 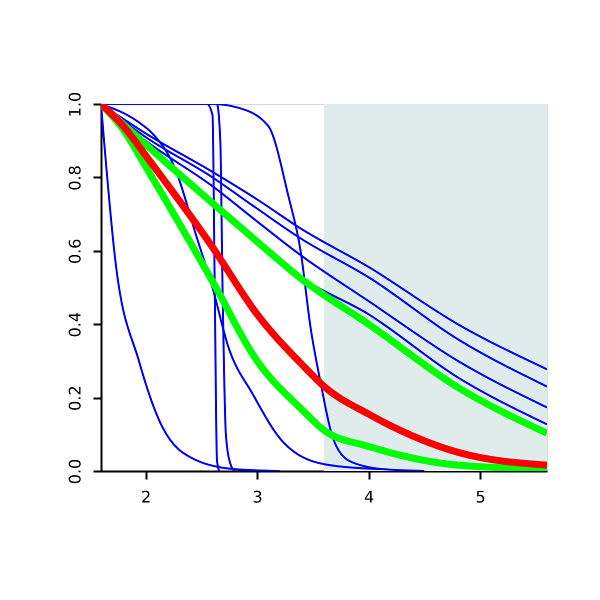 What do you see at coordinates (75, 105) in the screenshot?
I see `y-tick-label: 1.0` at bounding box center [75, 105].